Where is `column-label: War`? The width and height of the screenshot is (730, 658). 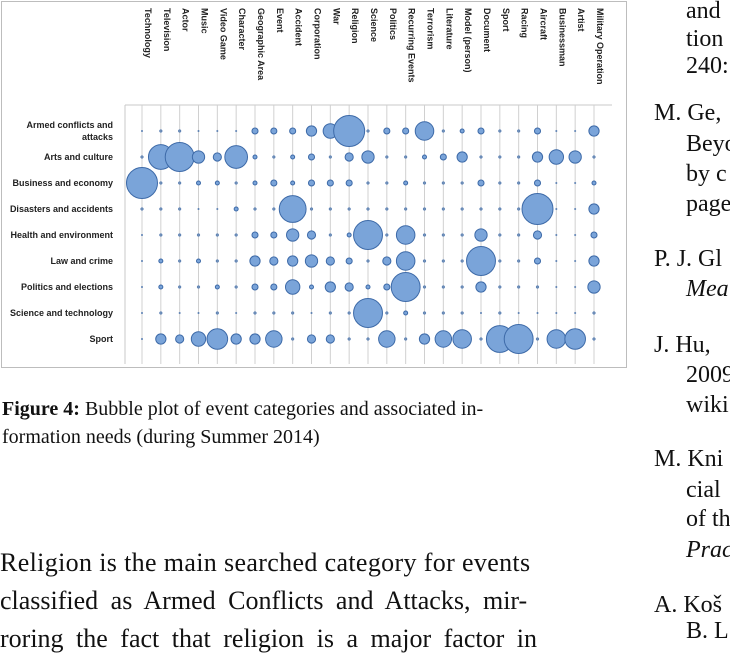
column-label: War is located at coordinates (336, 16).